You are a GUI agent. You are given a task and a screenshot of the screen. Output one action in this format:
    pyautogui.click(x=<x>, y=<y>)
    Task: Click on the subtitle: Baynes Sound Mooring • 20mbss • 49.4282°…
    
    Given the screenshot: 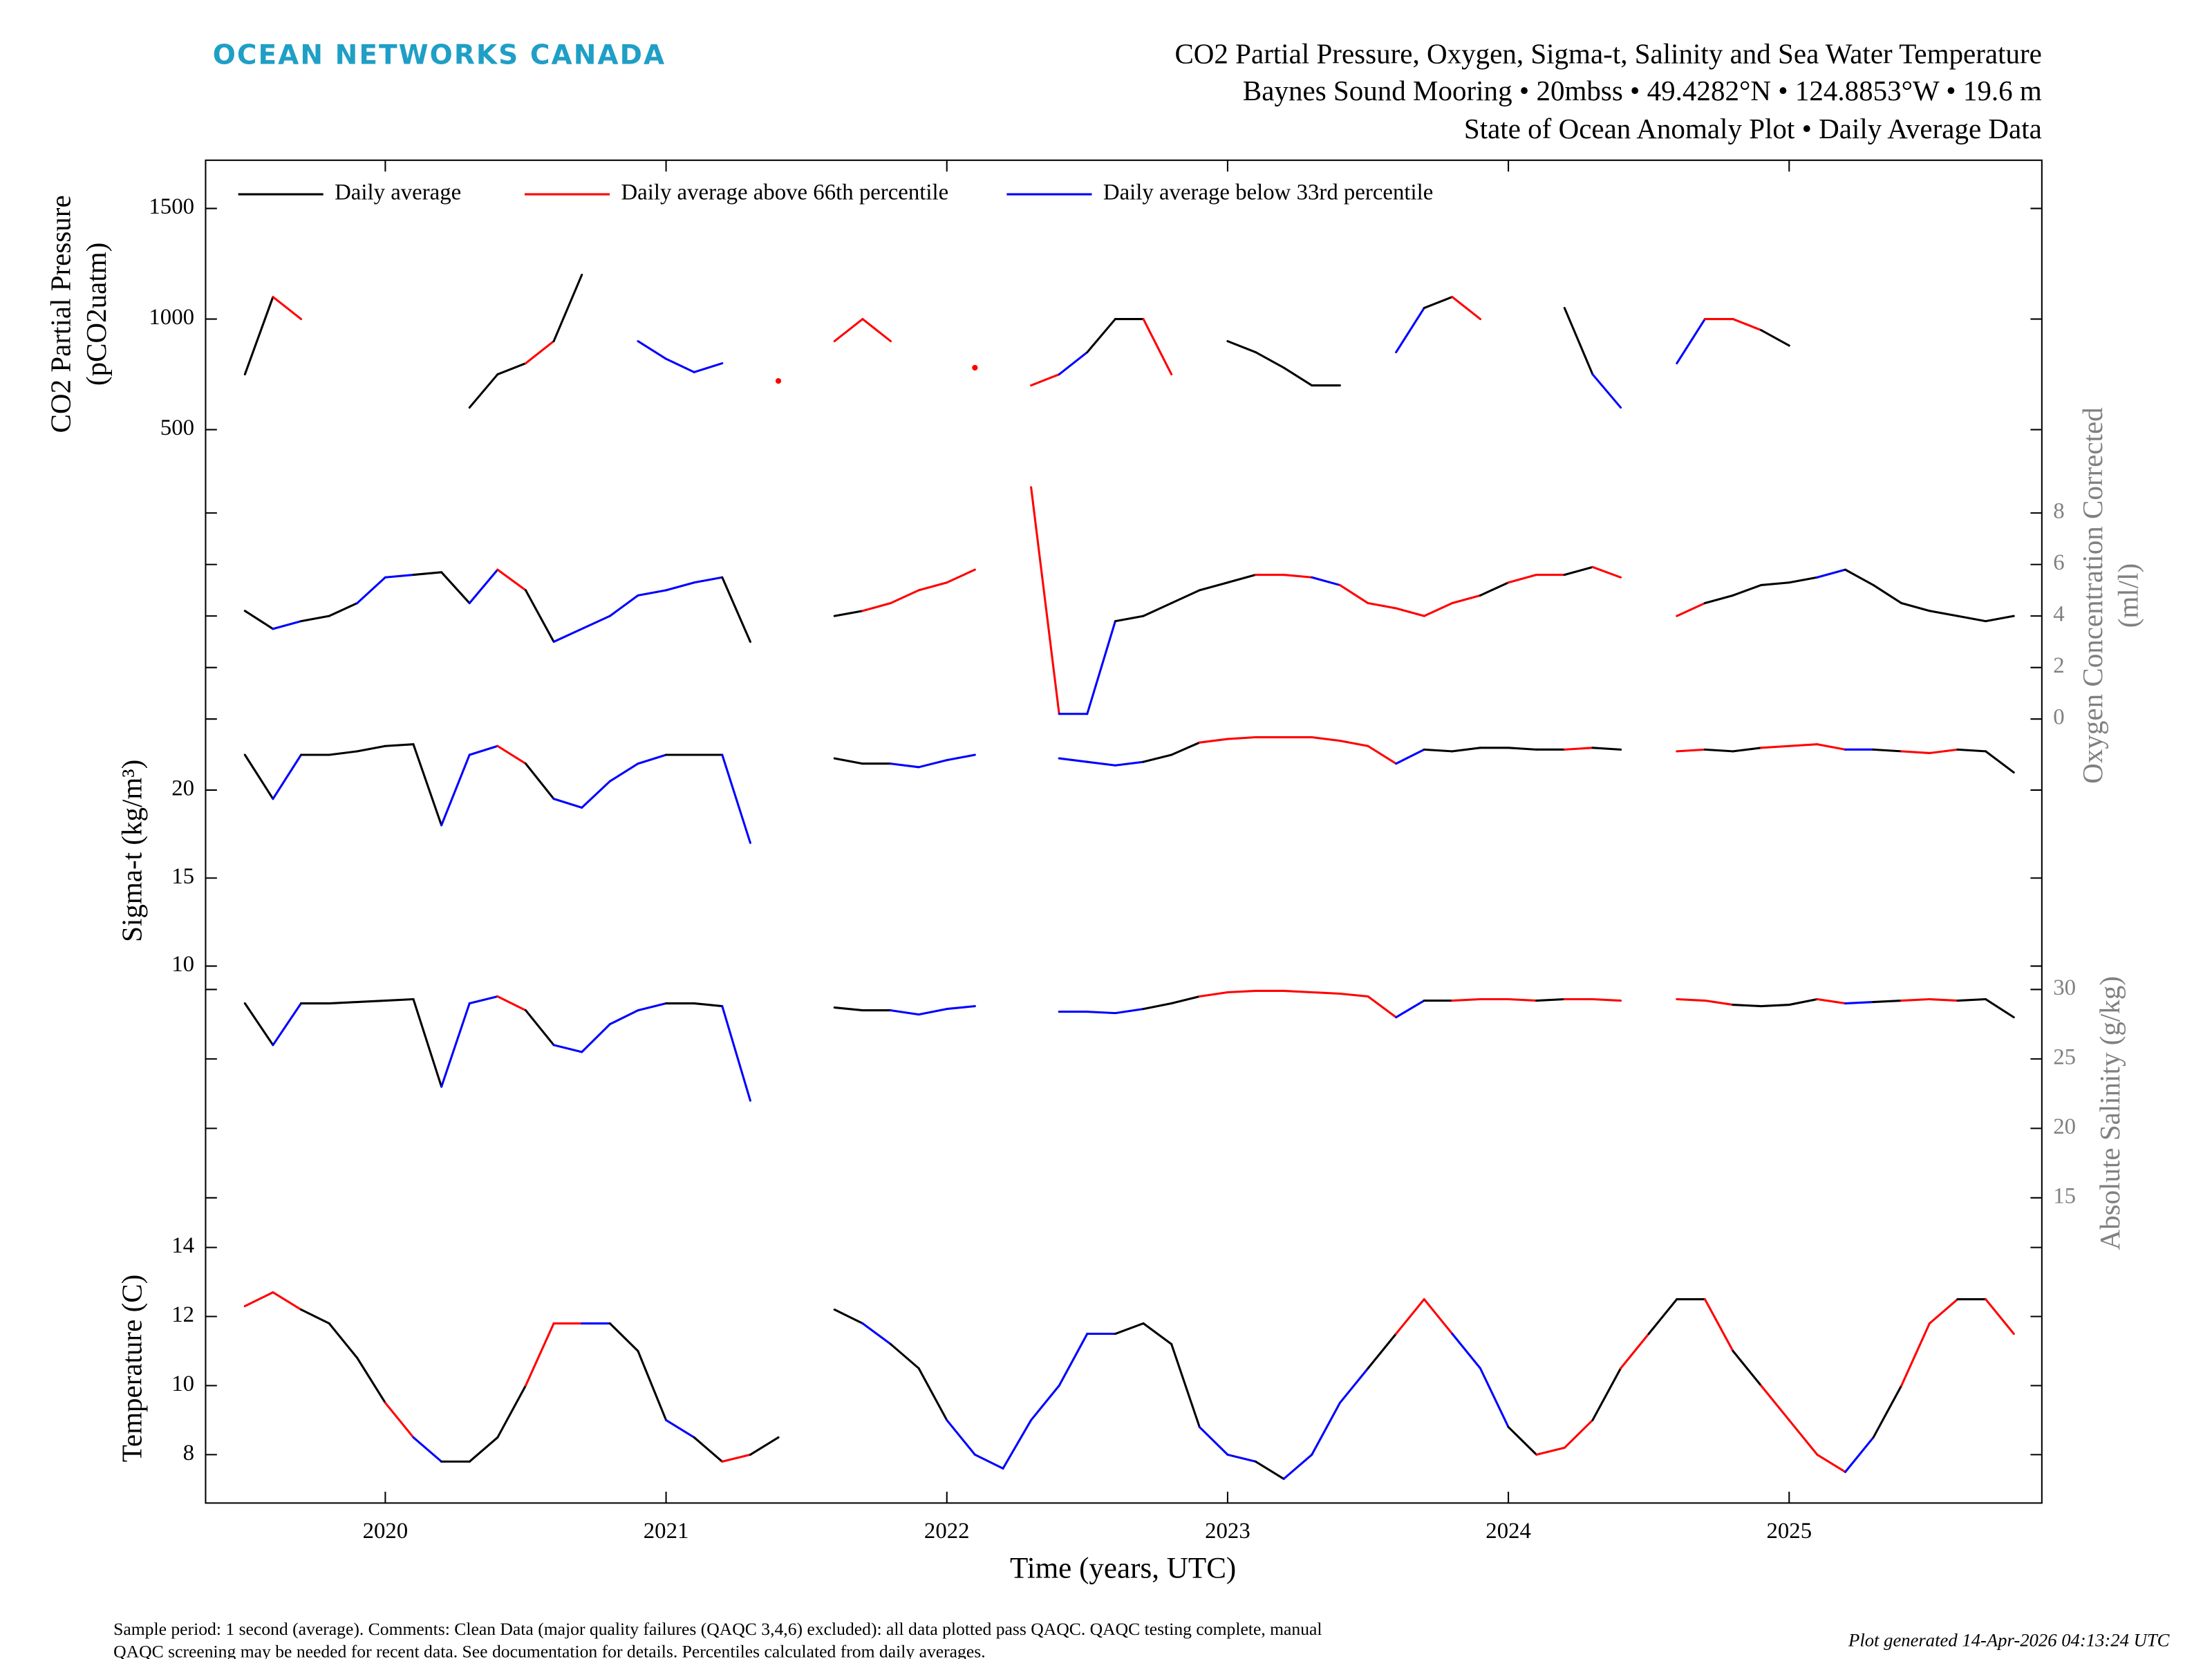 What is the action you would take?
    pyautogui.click(x=1643, y=90)
    